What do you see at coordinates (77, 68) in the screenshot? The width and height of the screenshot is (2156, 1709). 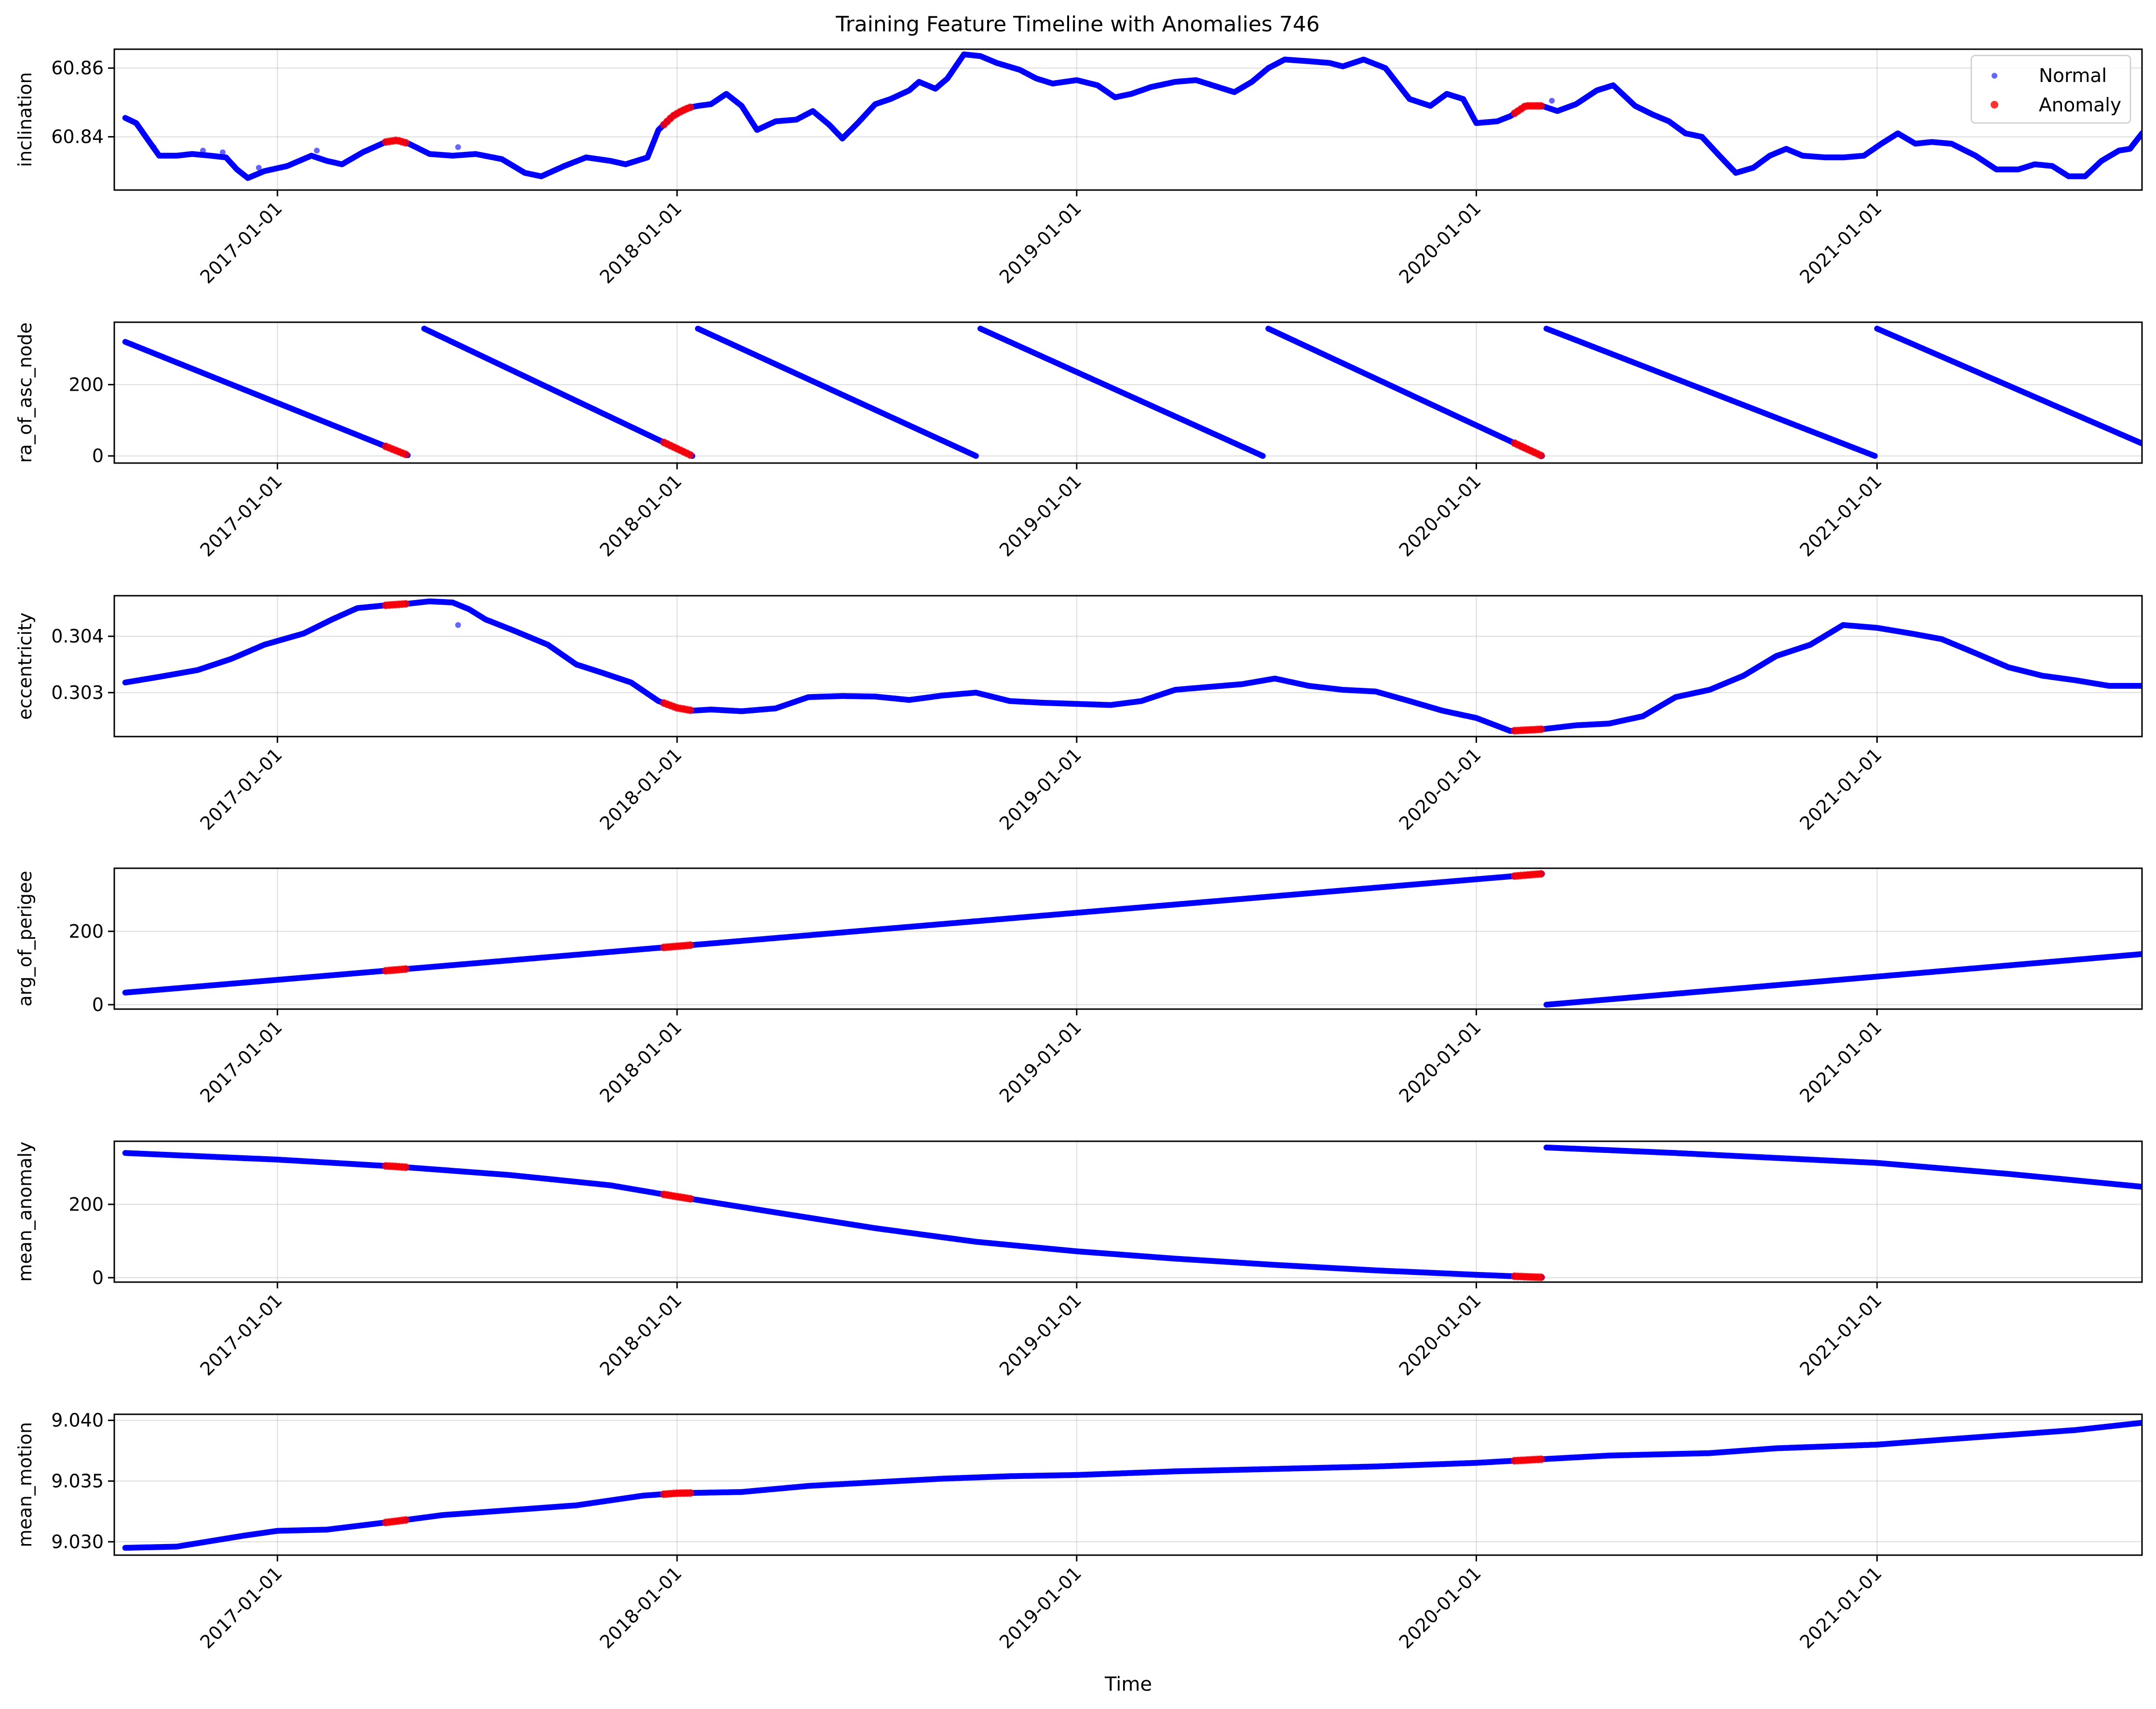 I see `y-tick-label: 60.86` at bounding box center [77, 68].